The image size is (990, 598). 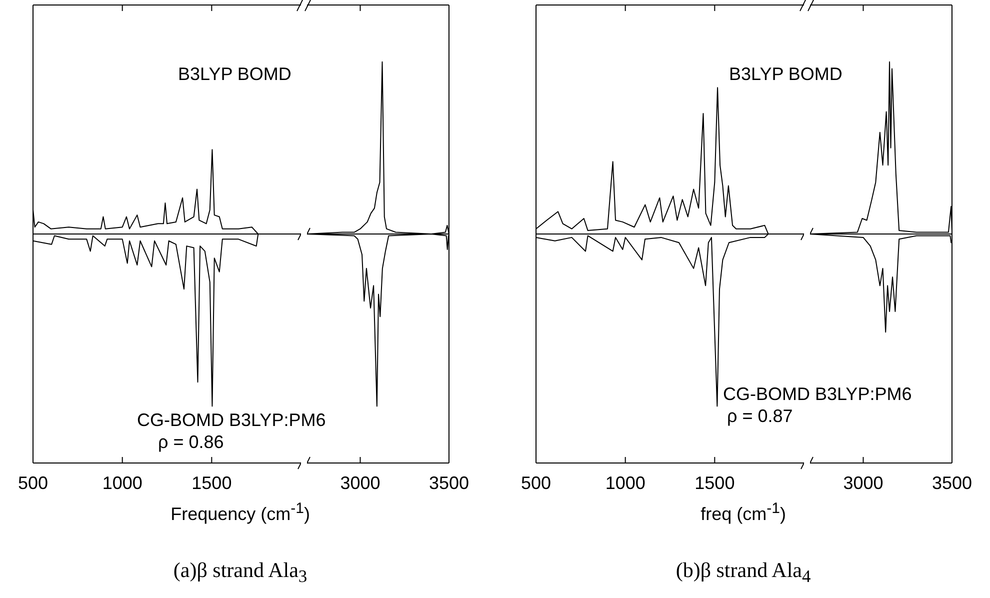 I want to click on text: B3LYP BOMD, so click(x=235, y=74).